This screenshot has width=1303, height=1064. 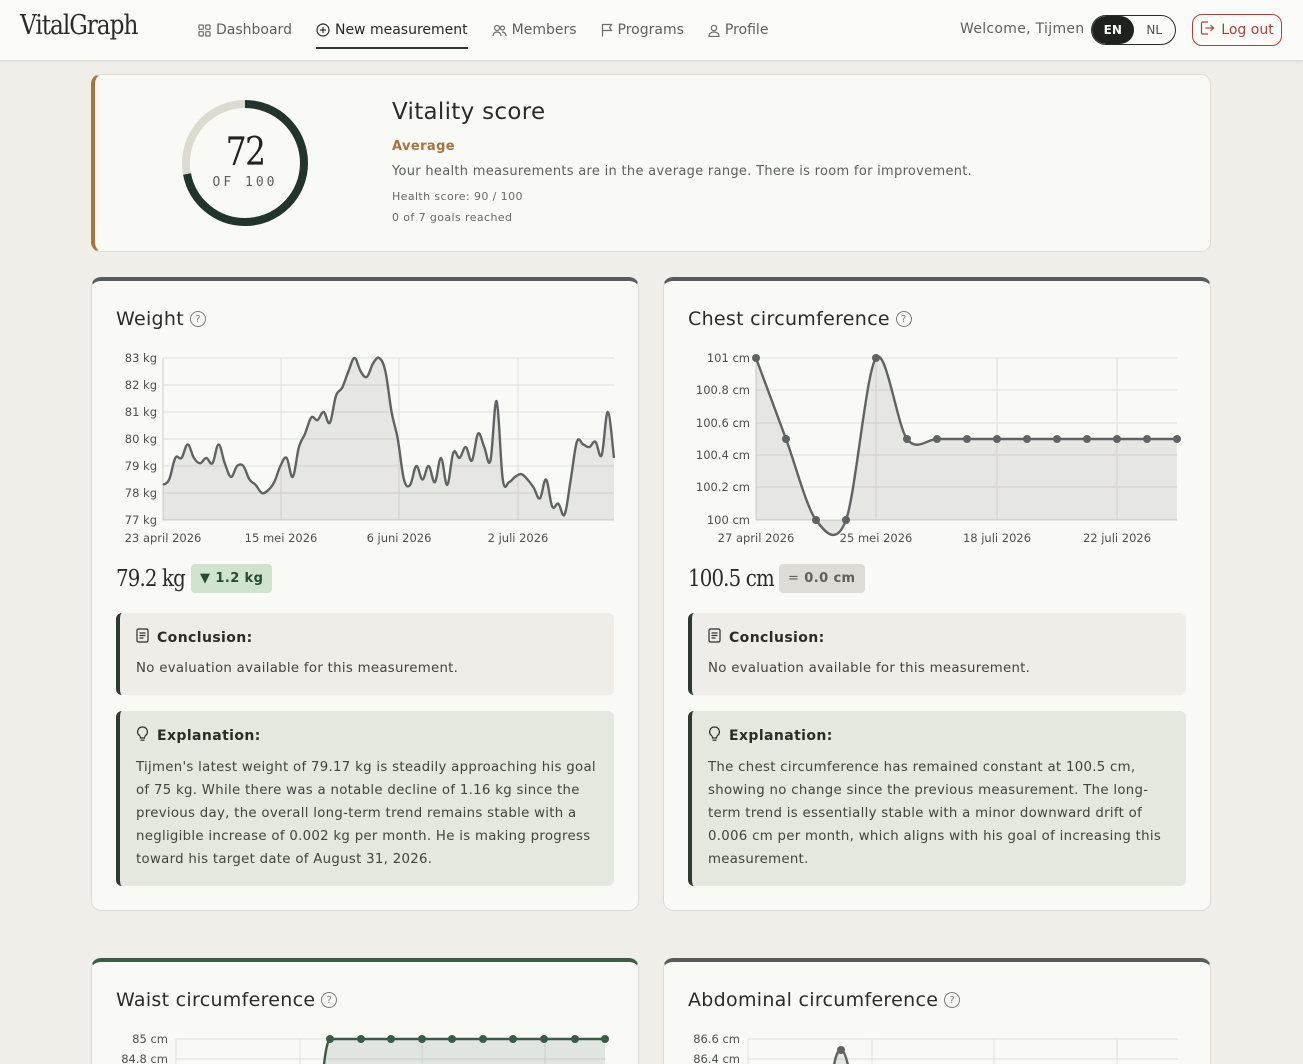 What do you see at coordinates (205, 578) in the screenshot?
I see `triangle-down-icon: ▼` at bounding box center [205, 578].